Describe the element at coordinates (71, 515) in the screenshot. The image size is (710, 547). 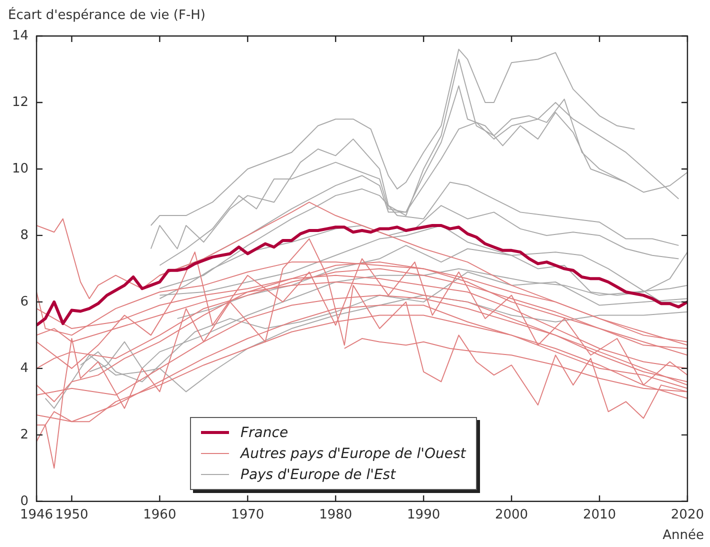
I see `x-tick-label: 1950` at that location.